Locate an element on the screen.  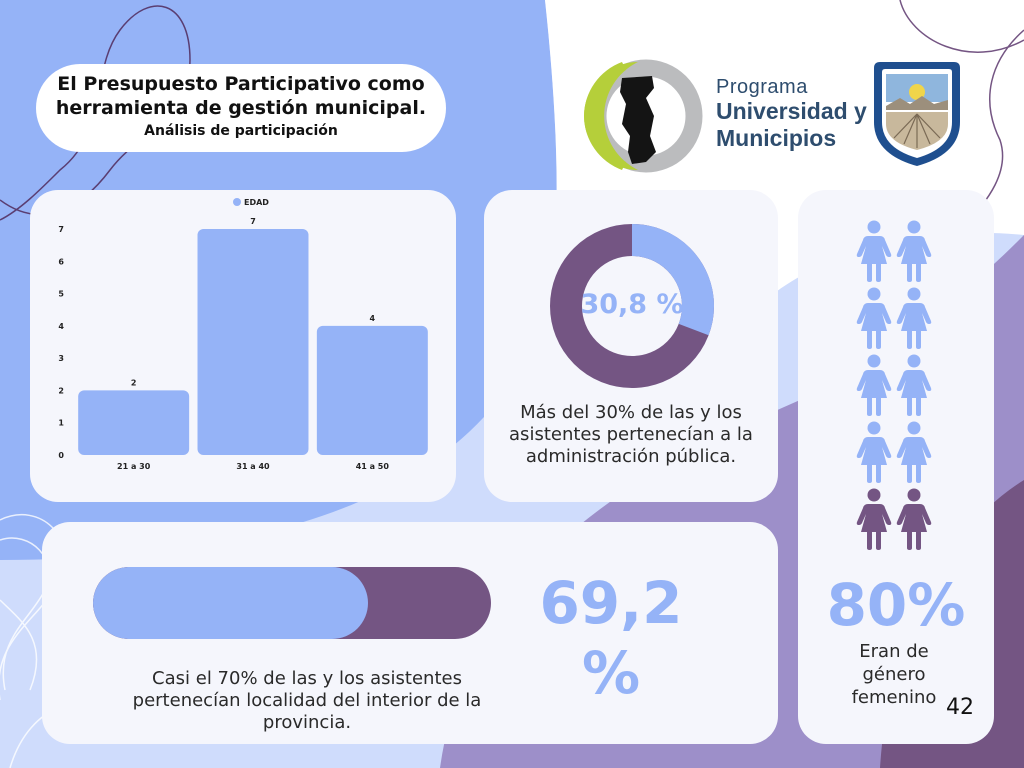
people-pictogram is located at coordinates (897, 390).